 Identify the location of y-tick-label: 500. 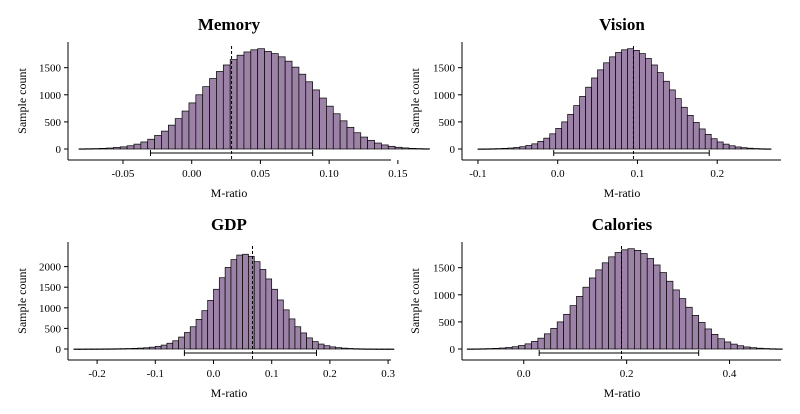
(447, 323).